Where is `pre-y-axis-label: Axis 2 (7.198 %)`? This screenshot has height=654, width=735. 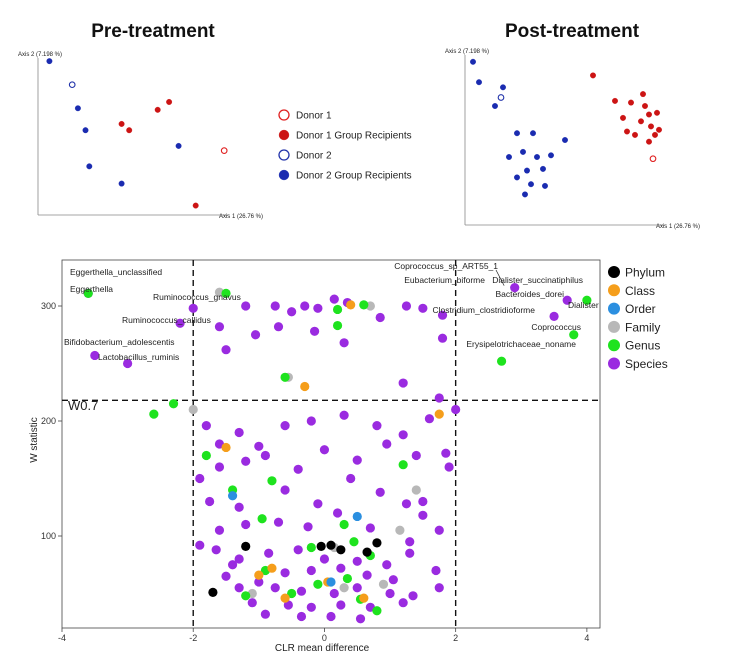
pre-y-axis-label: Axis 2 (7.198 %) is located at coordinates (40, 55).